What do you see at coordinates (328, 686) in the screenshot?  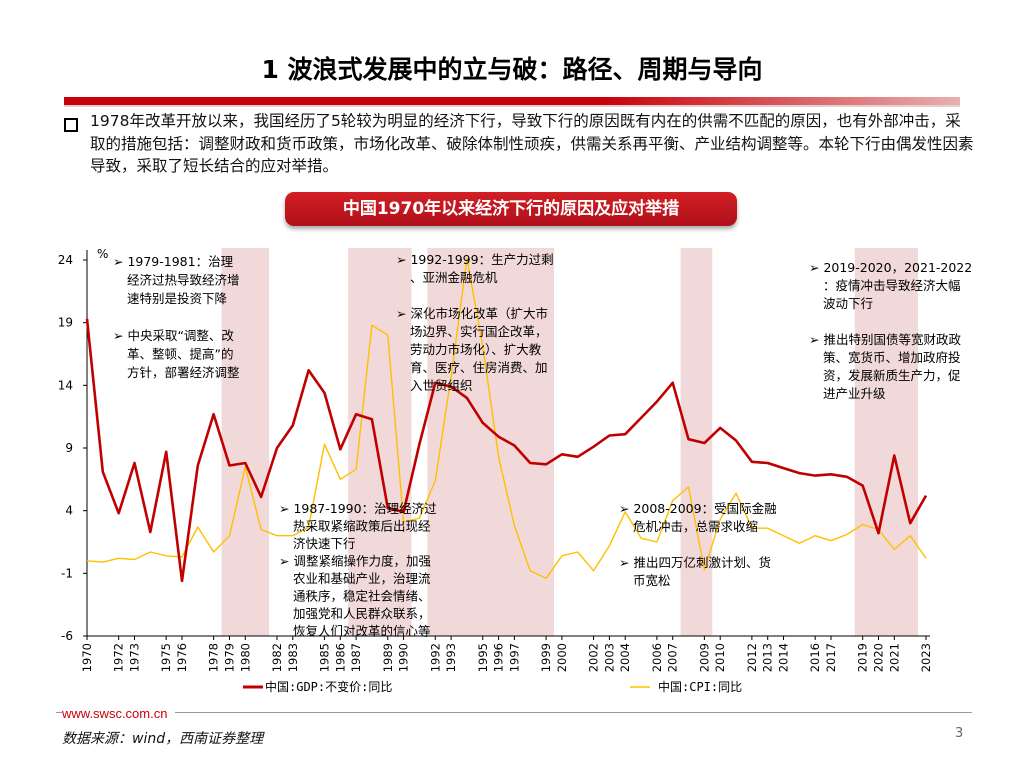 I see `legend-label-gdp: 中国:GDP:不变价:同比` at bounding box center [328, 686].